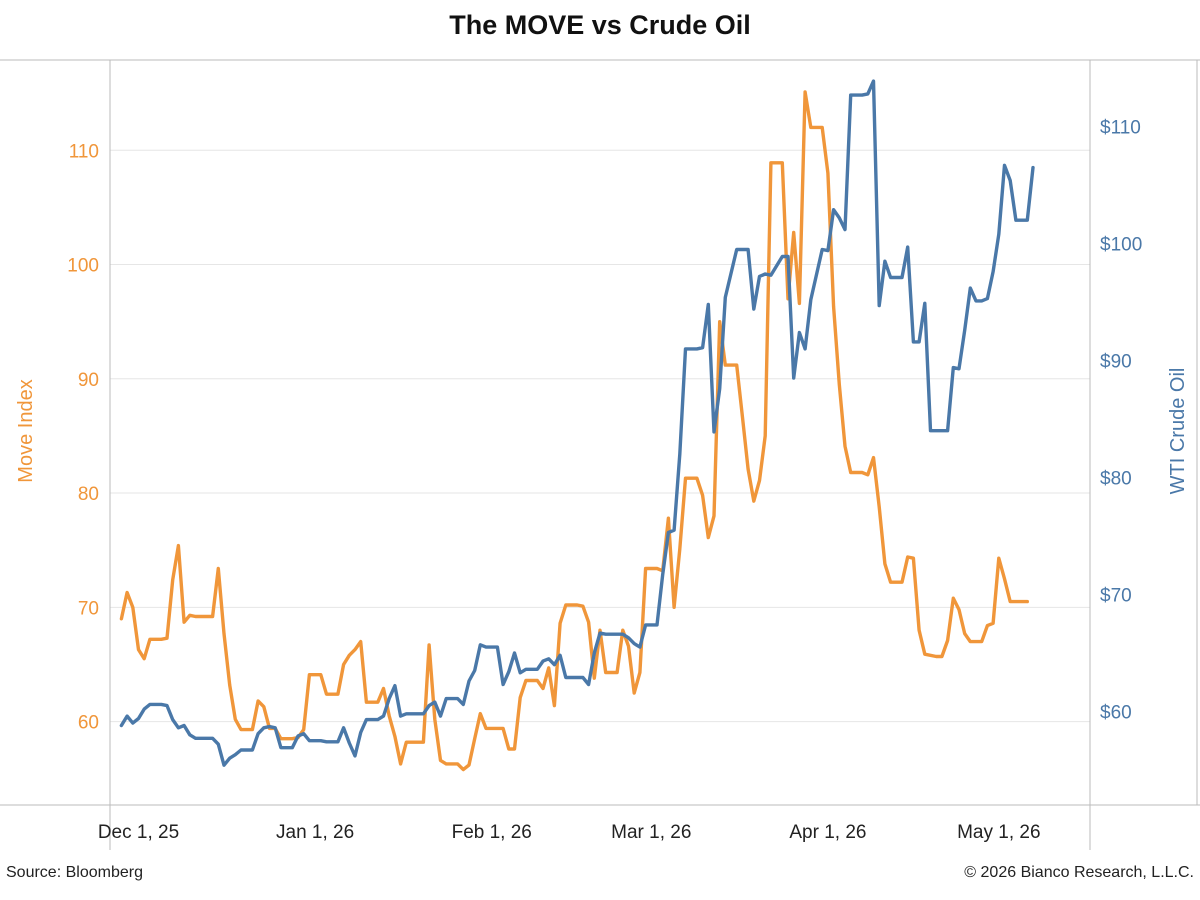  Describe the element at coordinates (84, 151) in the screenshot. I see `y-tick-label: 110` at that location.